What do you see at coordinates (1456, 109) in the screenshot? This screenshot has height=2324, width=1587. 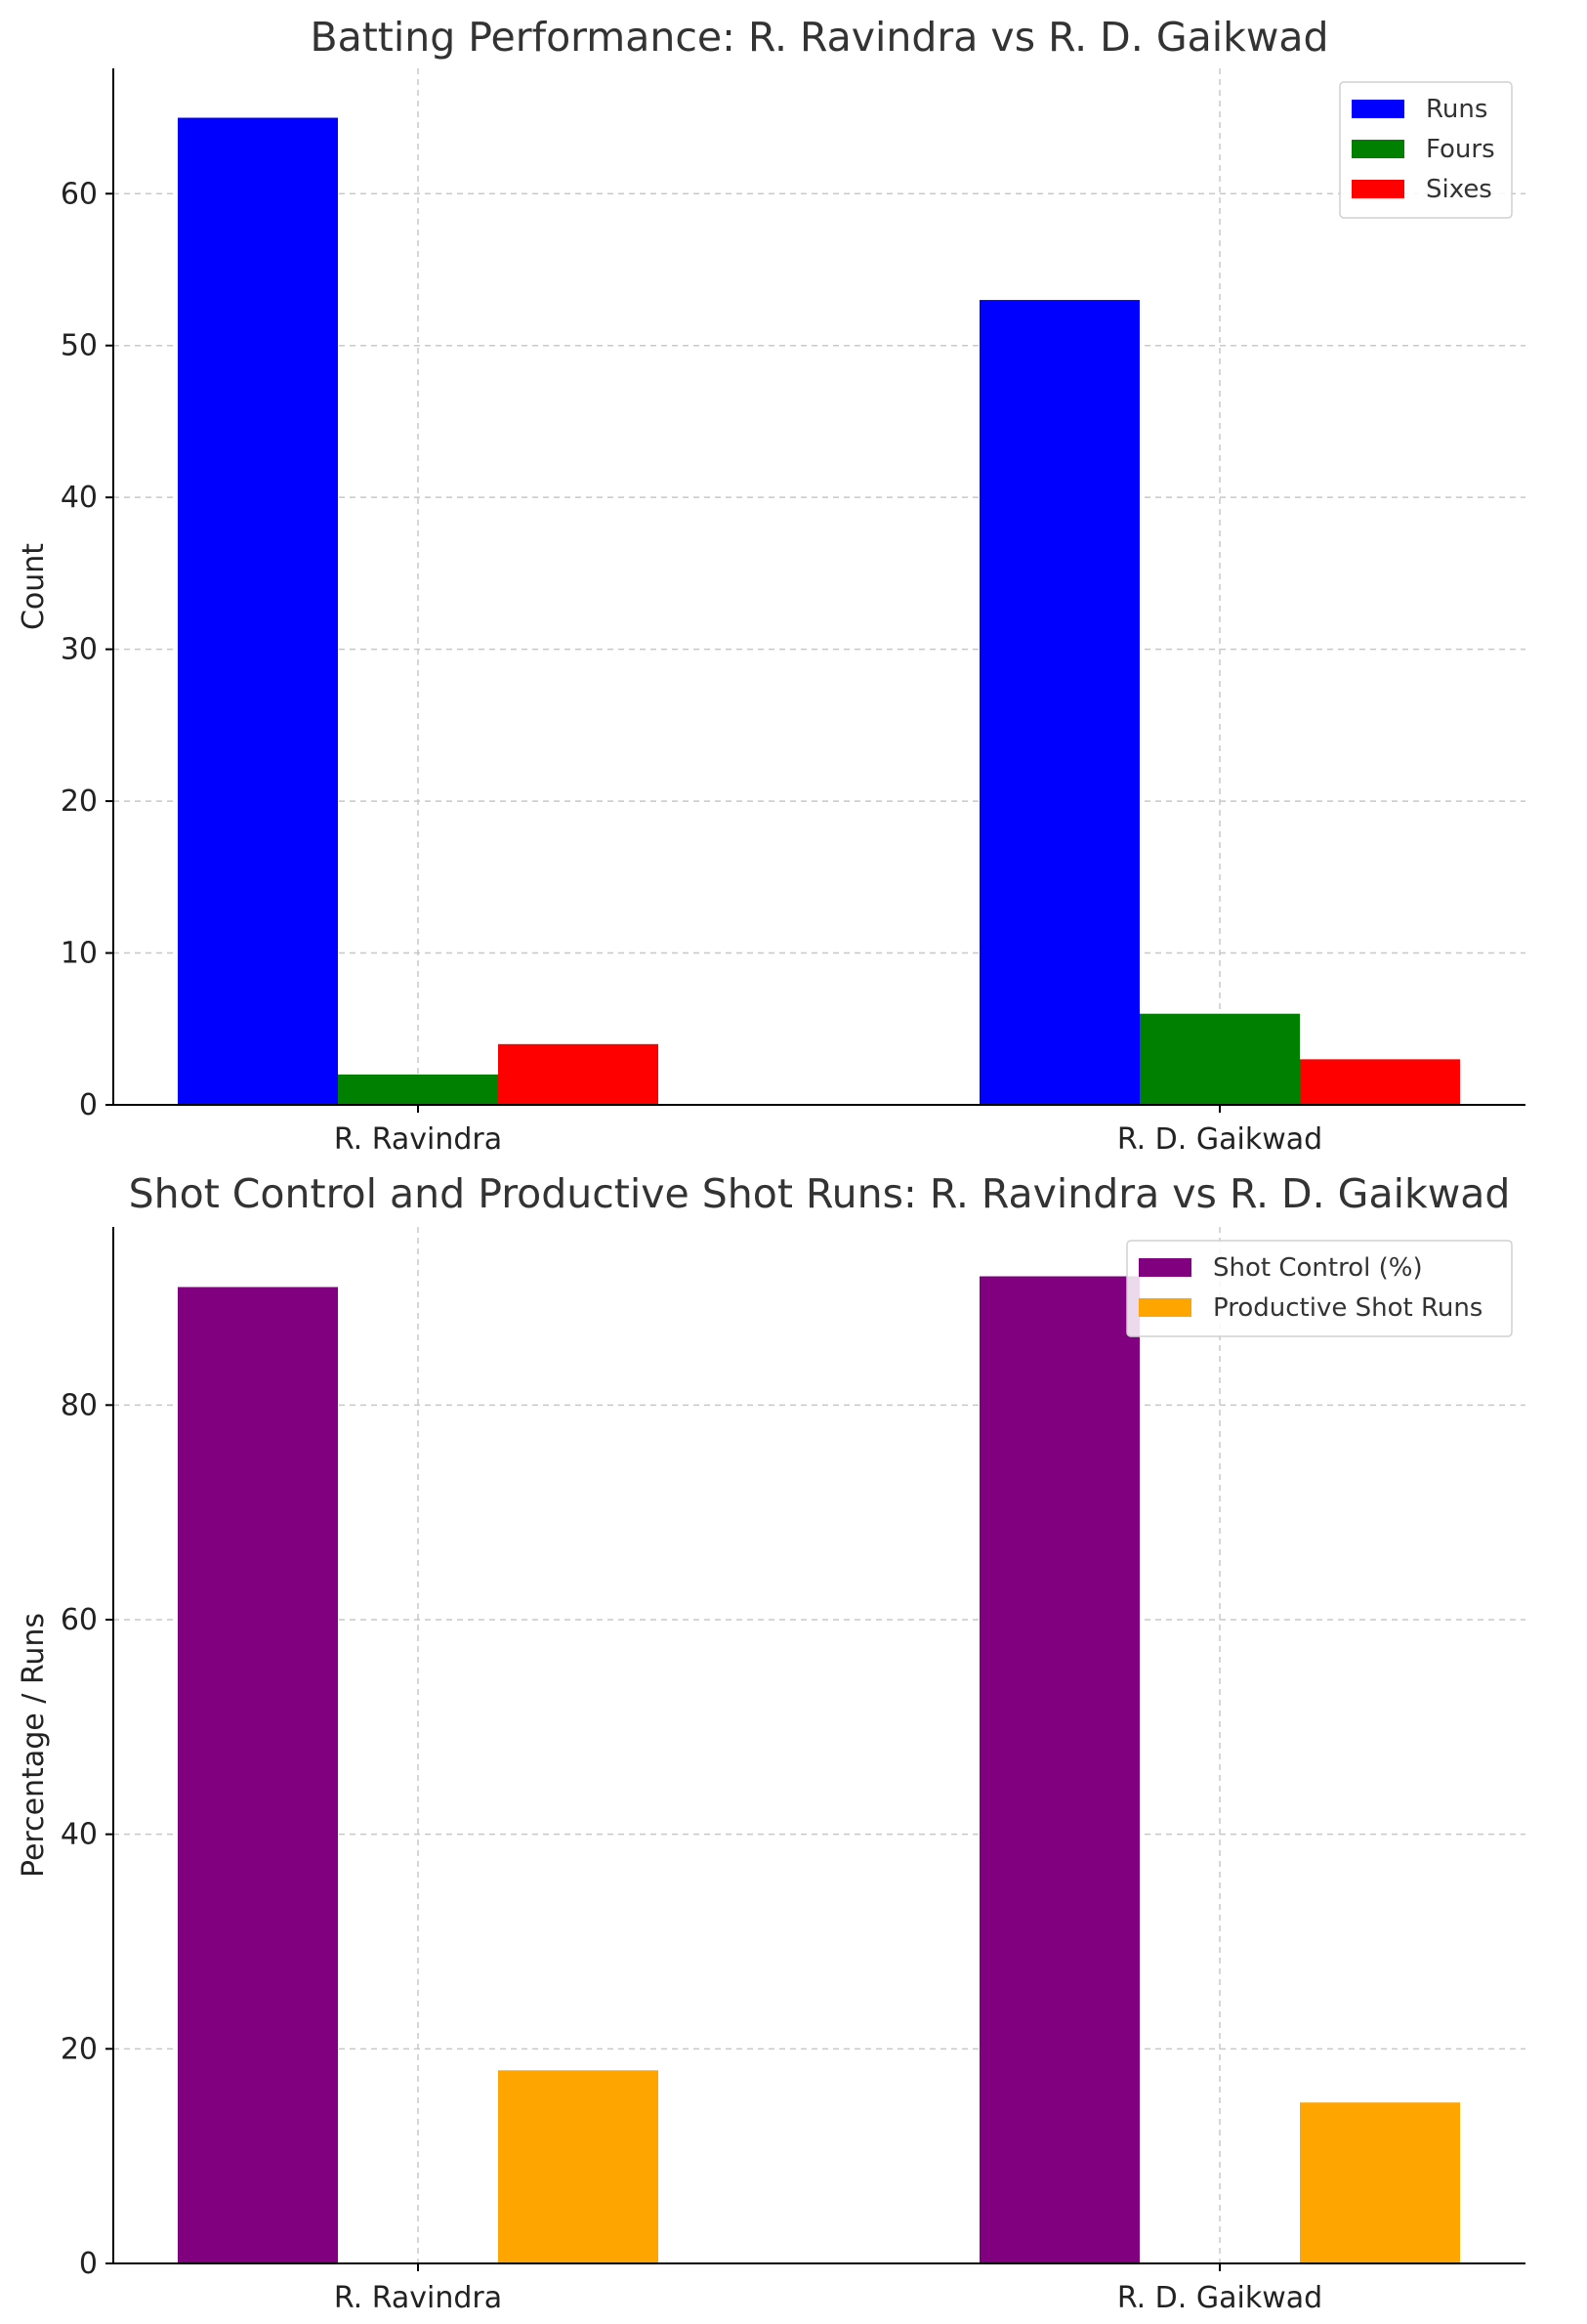 I see `legend-label: Runs` at bounding box center [1456, 109].